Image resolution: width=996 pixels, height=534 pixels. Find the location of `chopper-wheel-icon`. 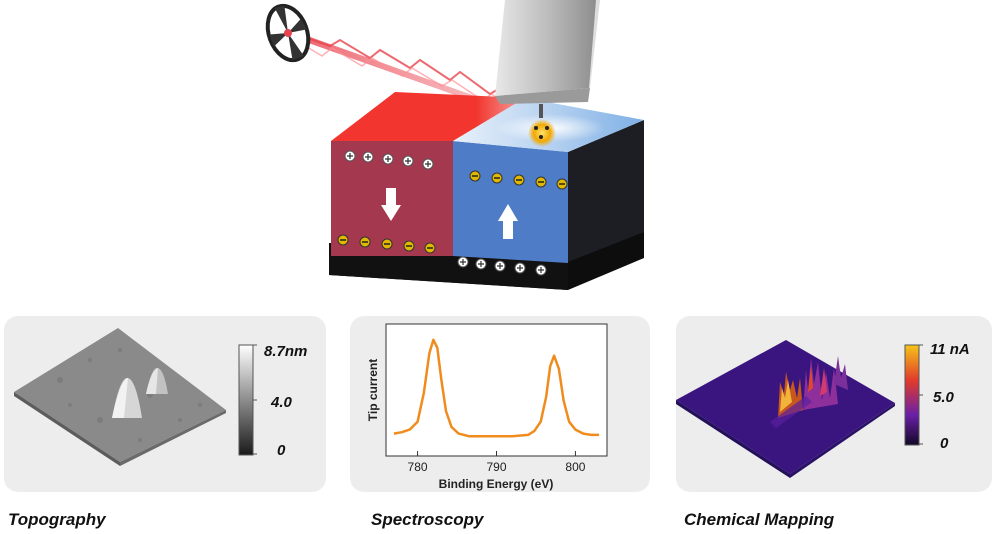

chopper-wheel-icon is located at coordinates (288, 33).